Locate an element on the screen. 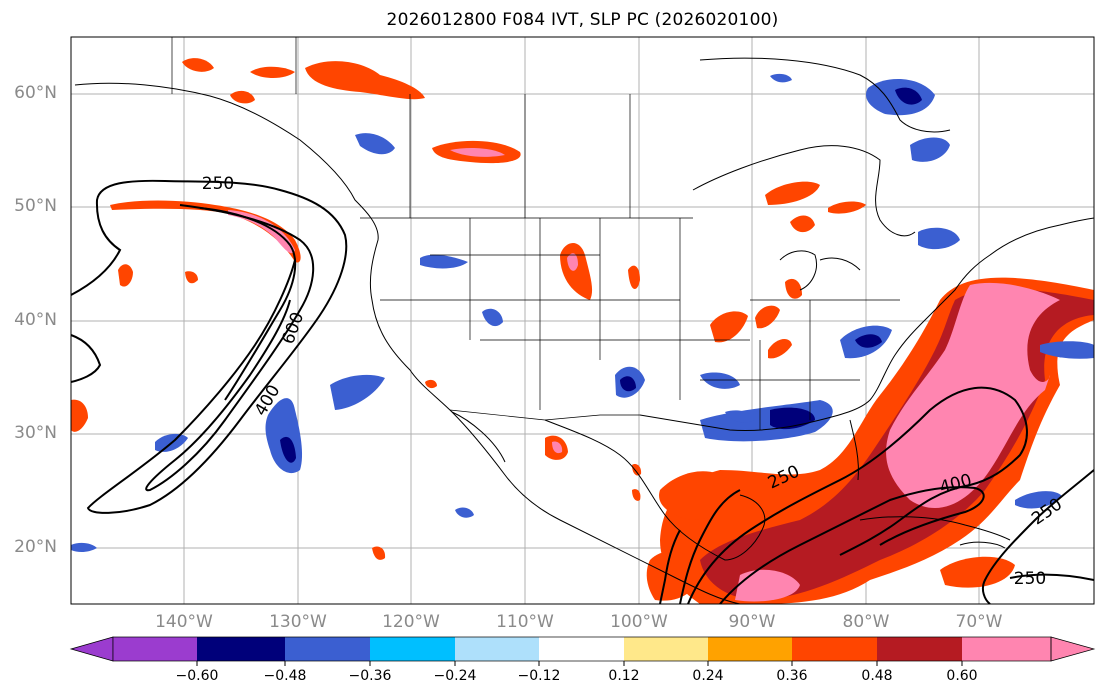 Image resolution: width=1105 pixels, height=698 pixels. colorbar-tick-label: 0.48 is located at coordinates (877, 676).